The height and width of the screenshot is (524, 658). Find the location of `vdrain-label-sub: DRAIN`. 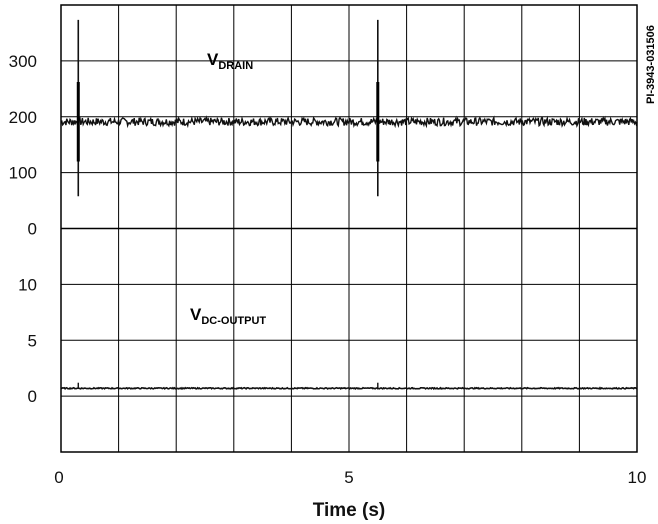

vdrain-label-sub: DRAIN is located at coordinates (235, 66).